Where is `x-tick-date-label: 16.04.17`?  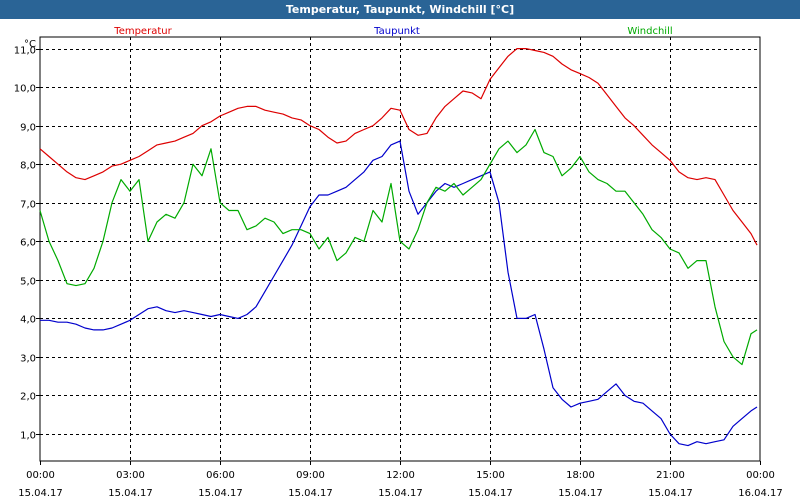 x-tick-date-label: 16.04.17 is located at coordinates (760, 493).